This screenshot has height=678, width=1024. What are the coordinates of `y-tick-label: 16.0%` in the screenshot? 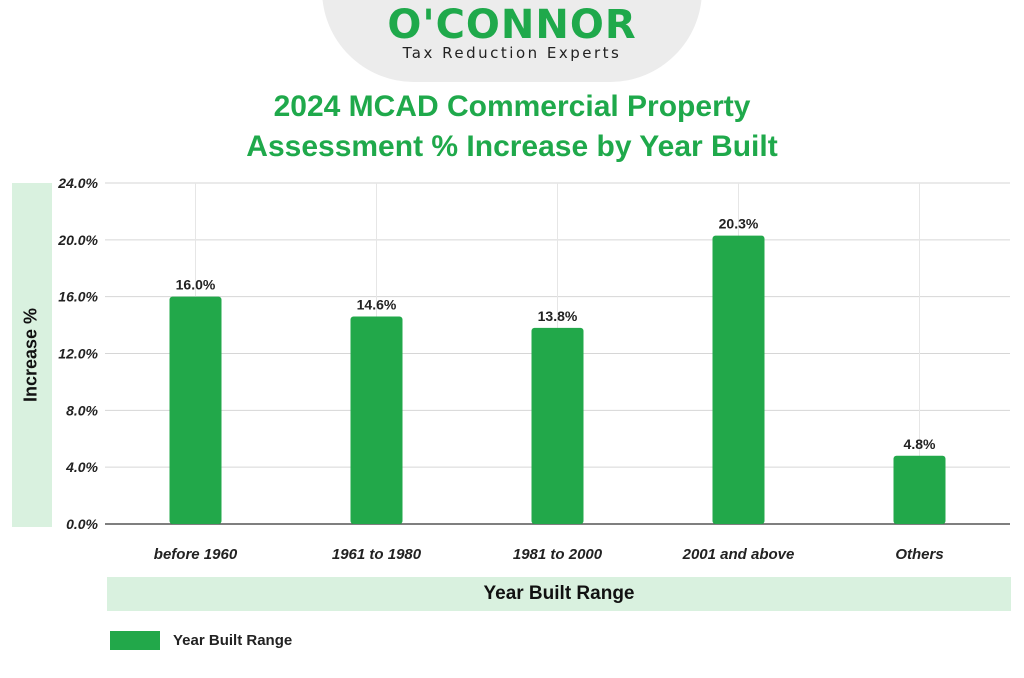 It's located at (78, 297).